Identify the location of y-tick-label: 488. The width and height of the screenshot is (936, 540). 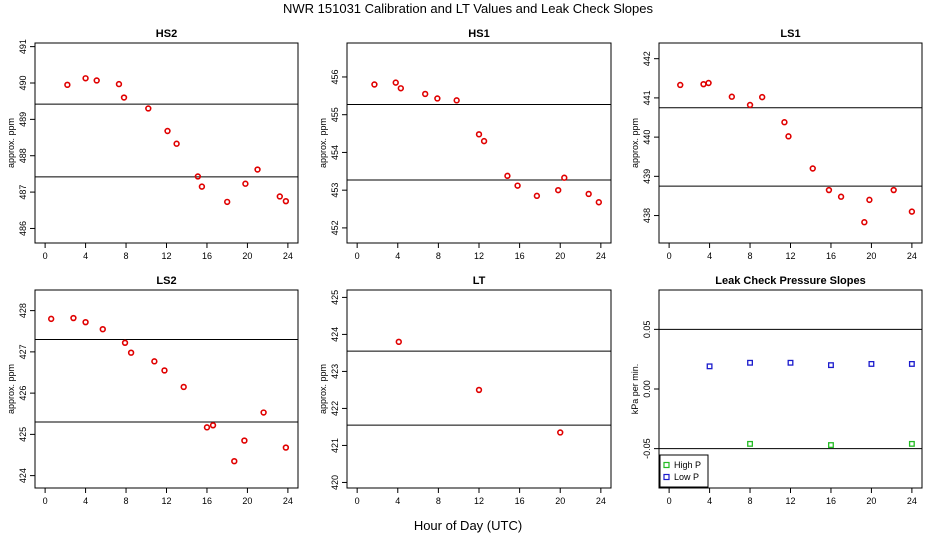
(23, 155).